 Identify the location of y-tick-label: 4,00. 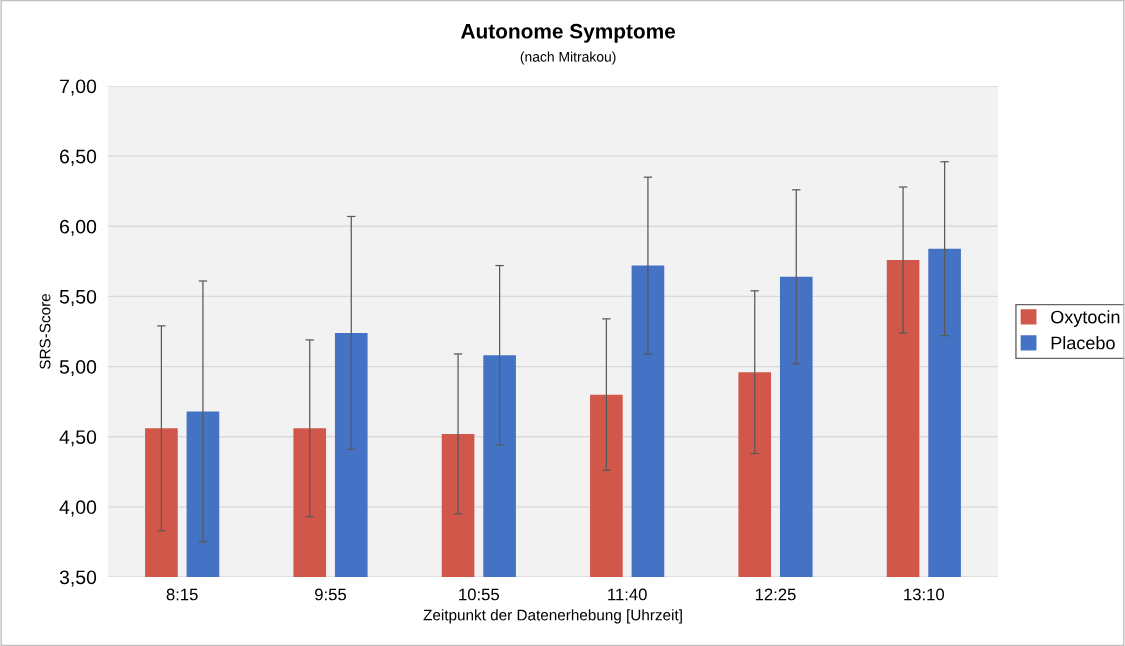
(78, 508).